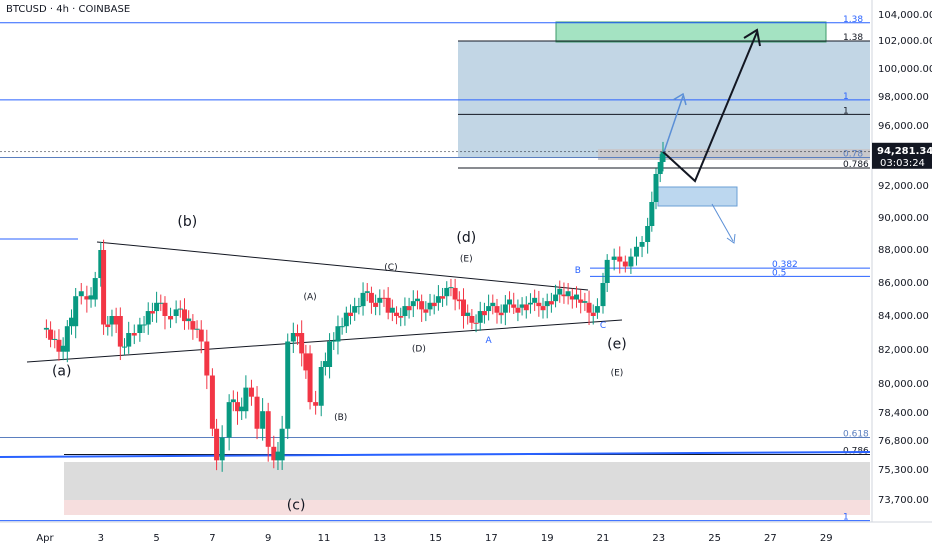 The width and height of the screenshot is (932, 550). Describe the element at coordinates (435, 538) in the screenshot. I see `x-tick-label-7: 15` at that location.